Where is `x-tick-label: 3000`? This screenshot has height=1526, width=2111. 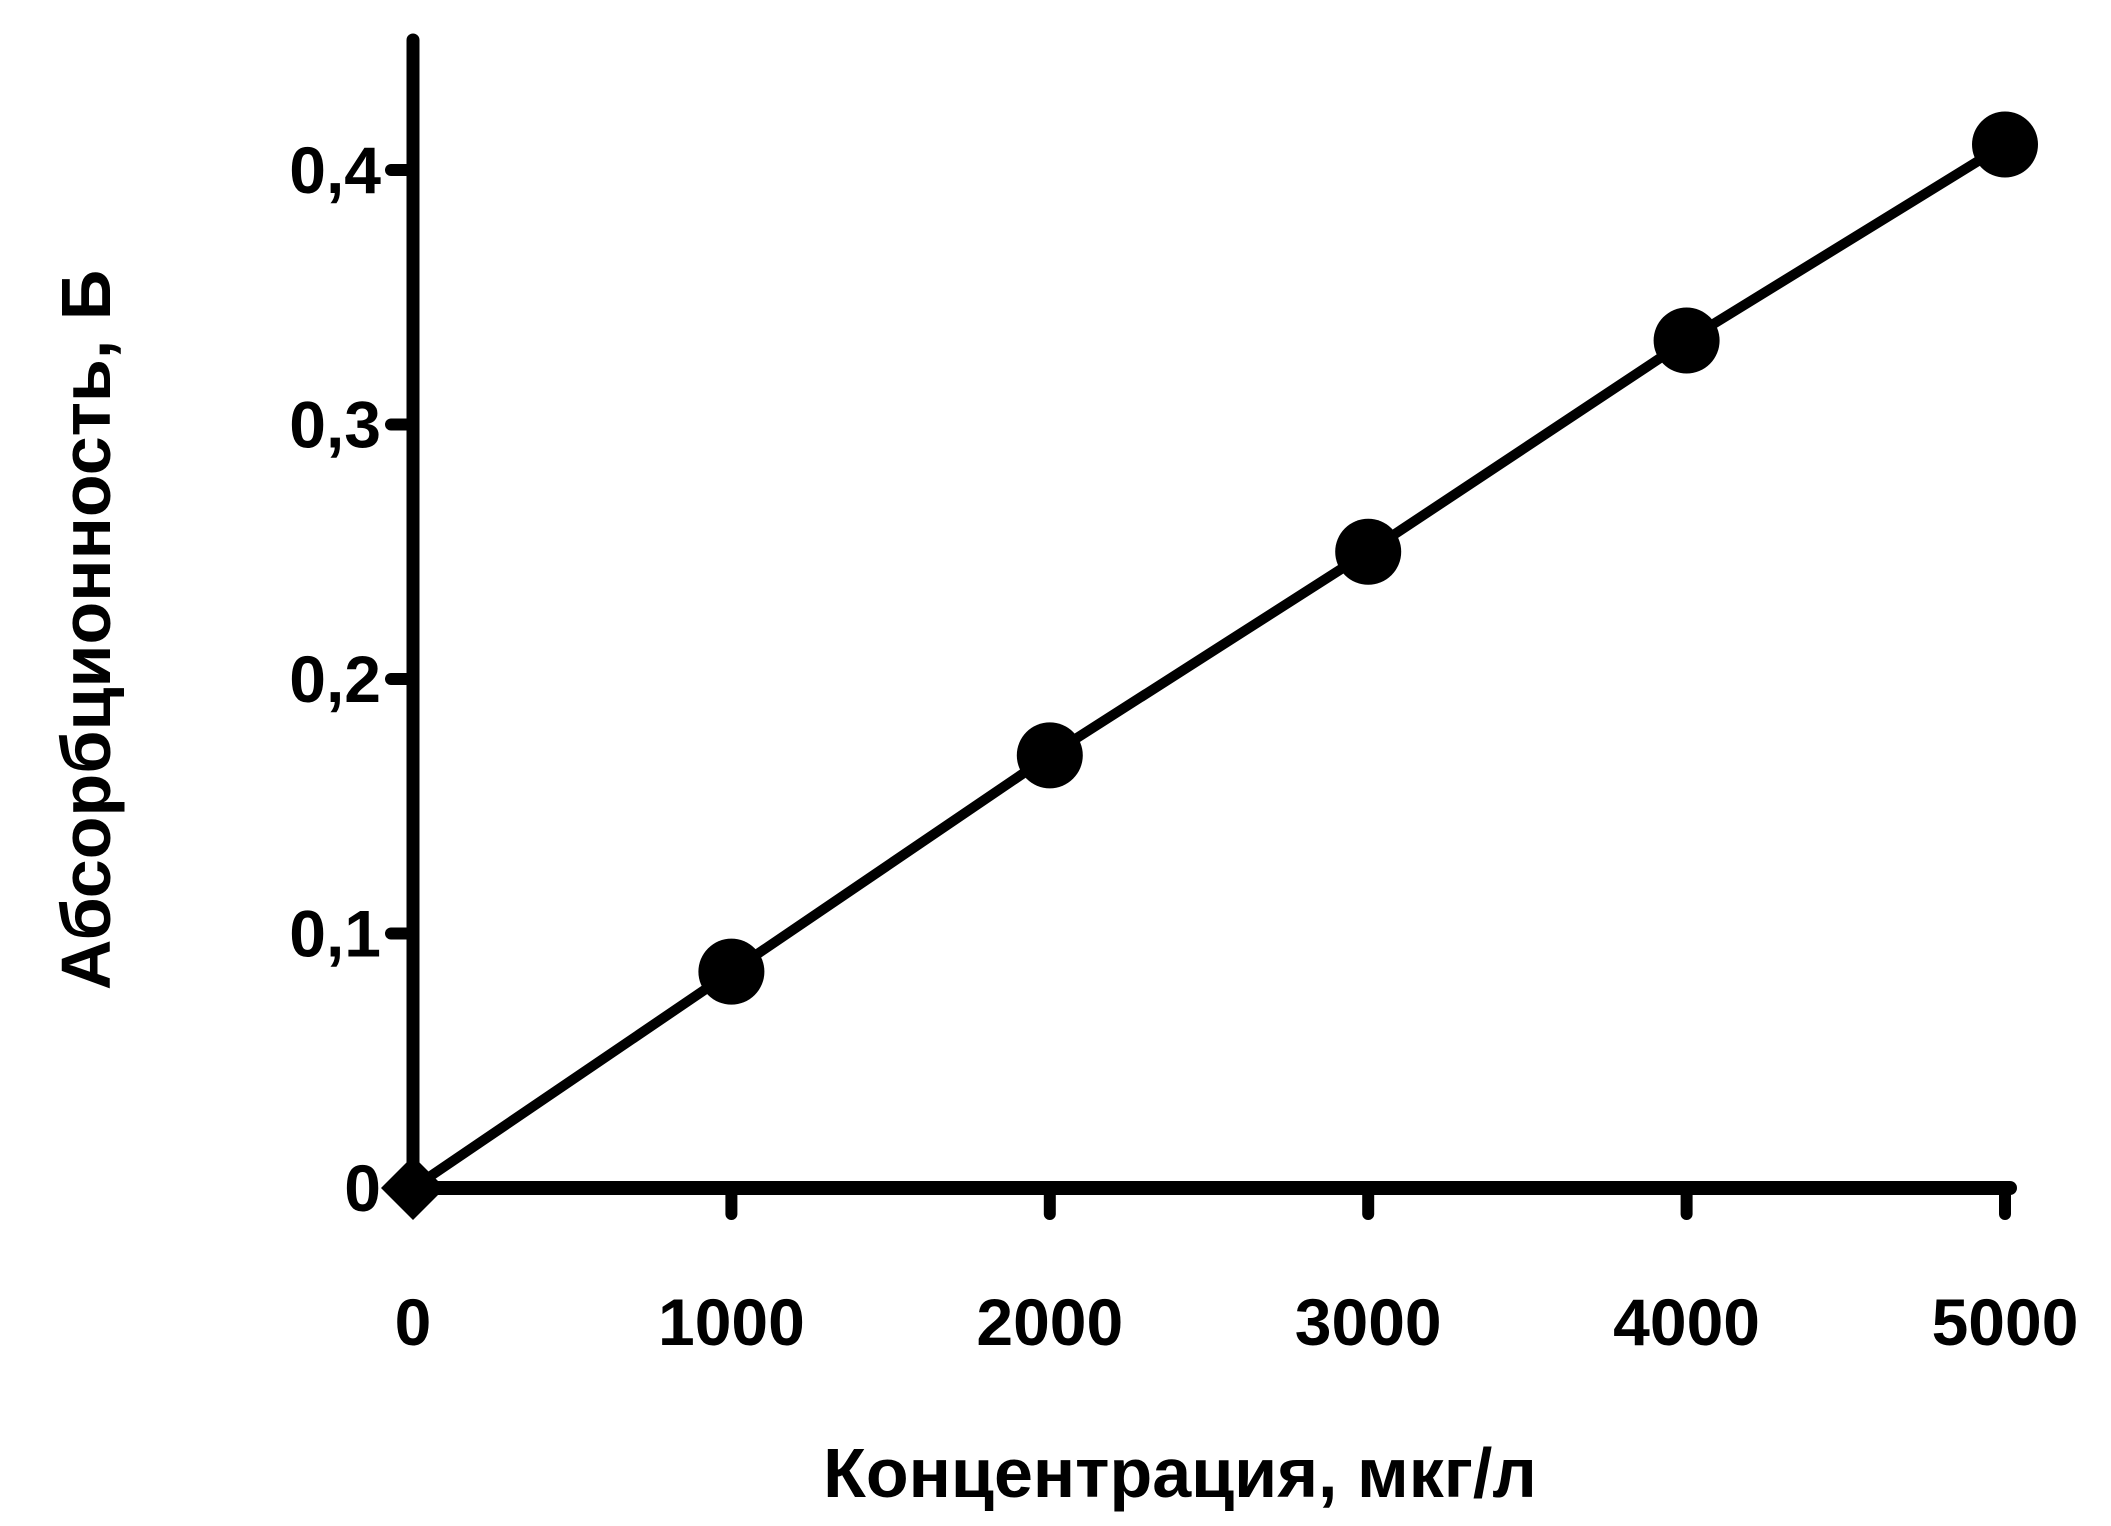 x-tick-label: 3000 is located at coordinates (1368, 1322).